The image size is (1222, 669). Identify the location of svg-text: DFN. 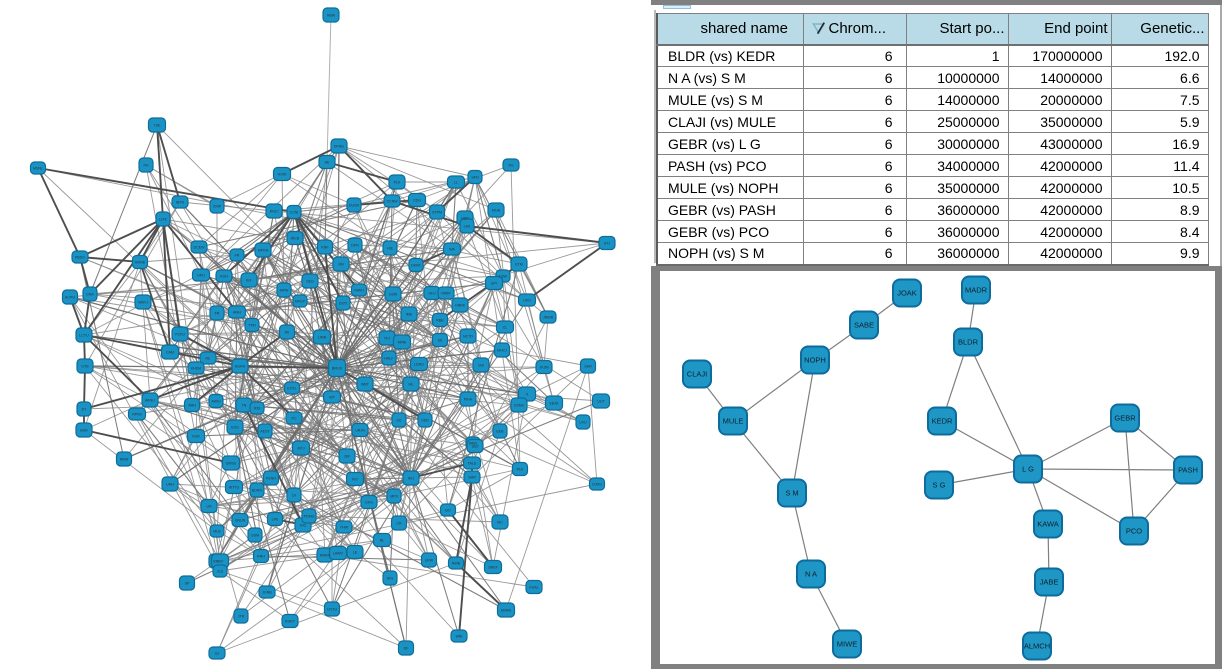
(355, 246).